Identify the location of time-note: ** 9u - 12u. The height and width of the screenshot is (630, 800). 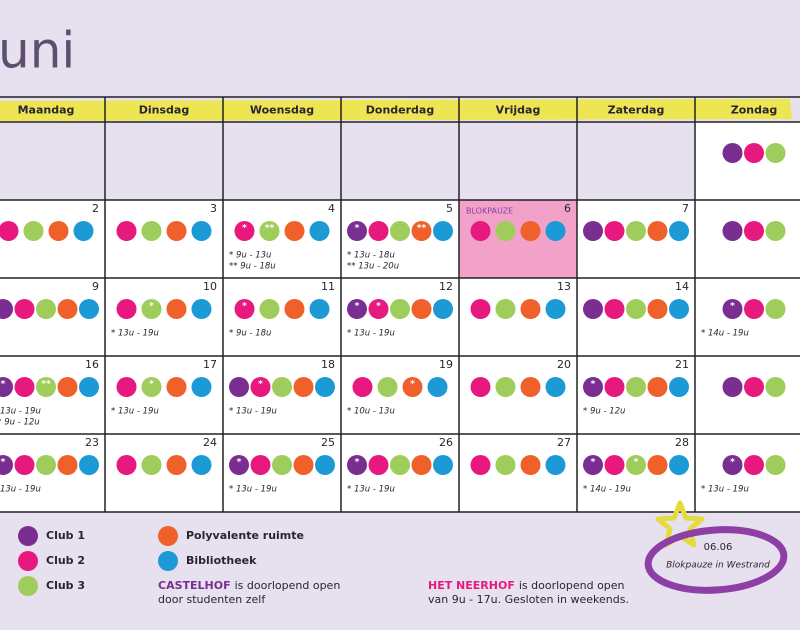
(20, 423).